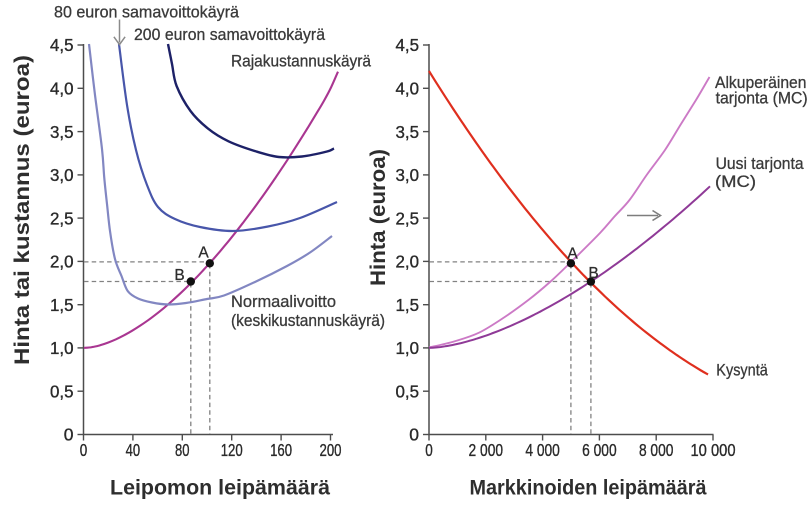 This screenshot has width=810, height=518. I want to click on svg-text: Uusi tarjonta, so click(760, 163).